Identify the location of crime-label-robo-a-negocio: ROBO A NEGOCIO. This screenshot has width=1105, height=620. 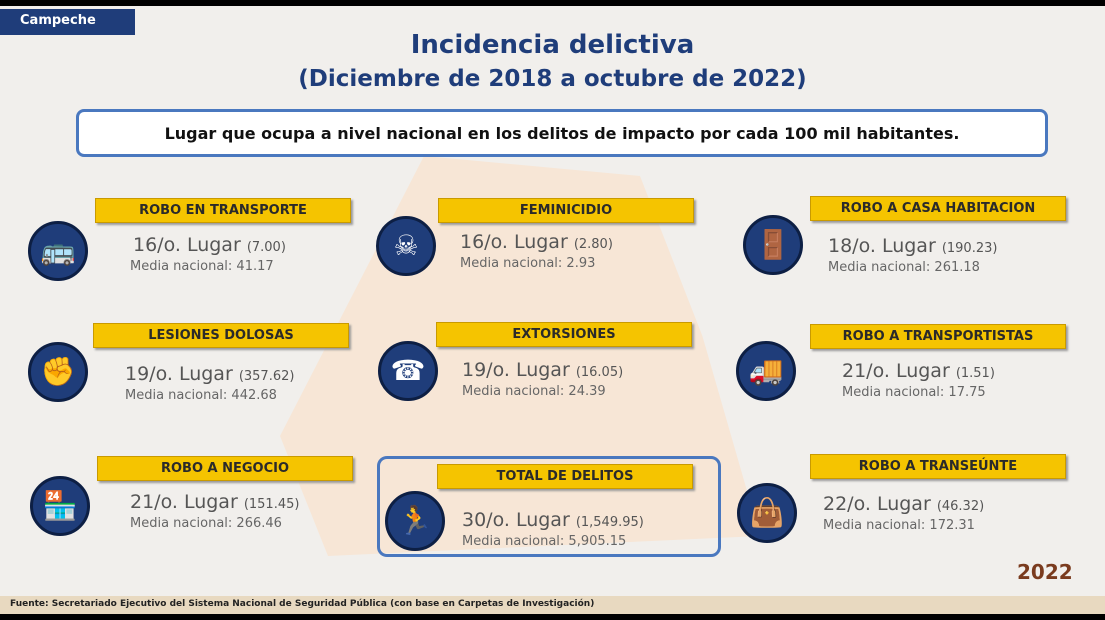
(225, 468).